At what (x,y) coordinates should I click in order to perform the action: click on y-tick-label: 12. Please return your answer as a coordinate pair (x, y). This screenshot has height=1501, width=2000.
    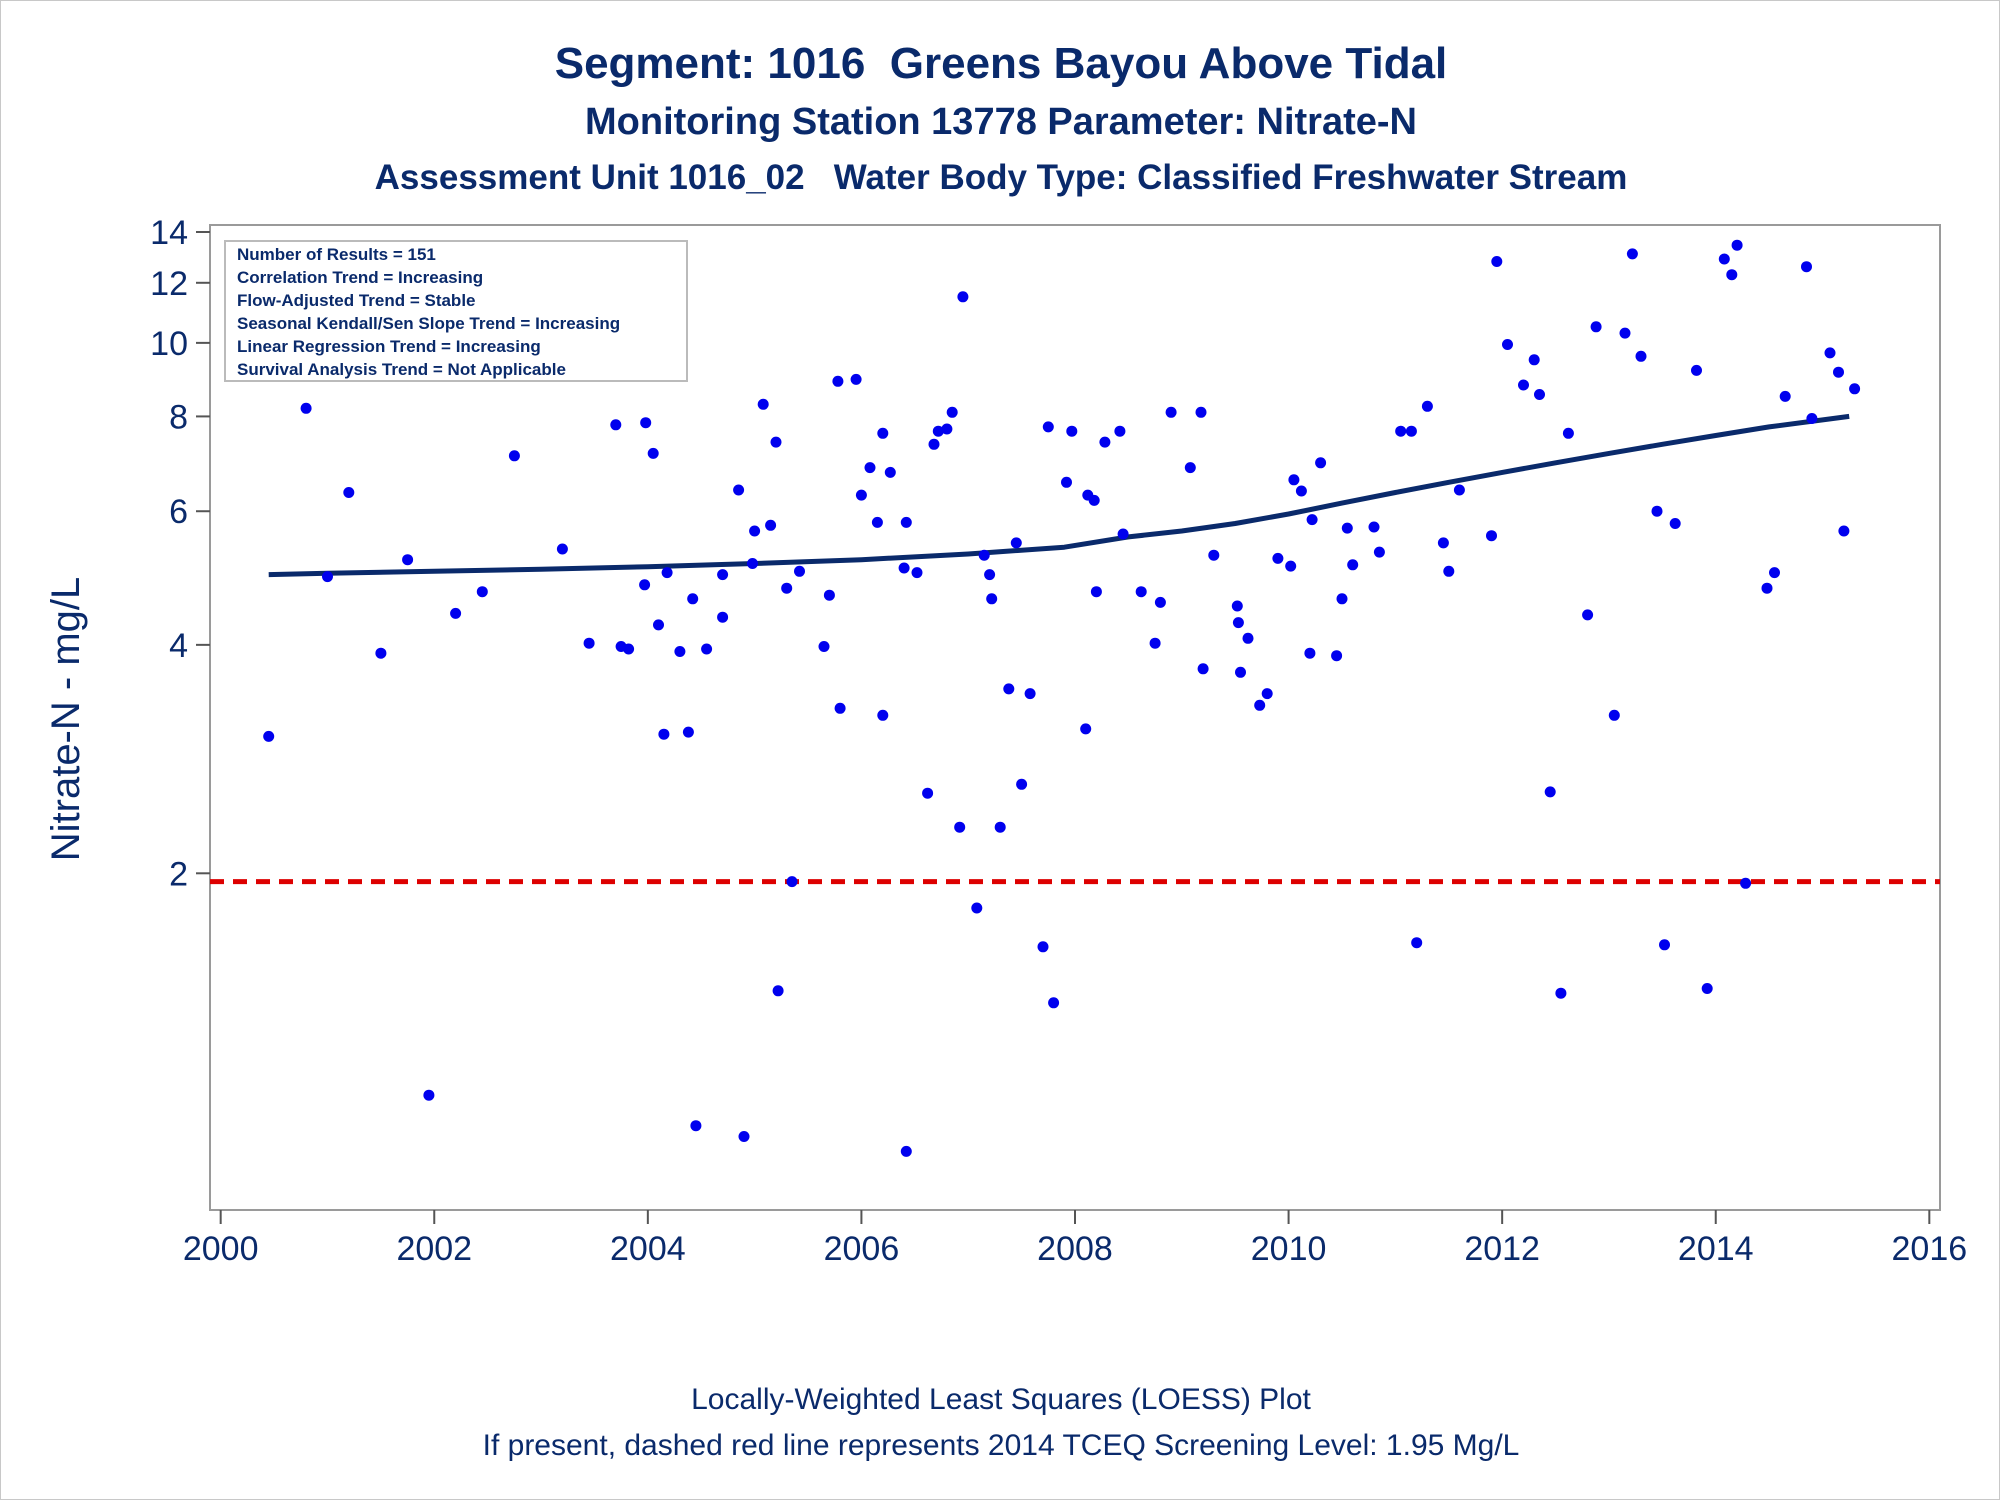
    Looking at the image, I should click on (169, 284).